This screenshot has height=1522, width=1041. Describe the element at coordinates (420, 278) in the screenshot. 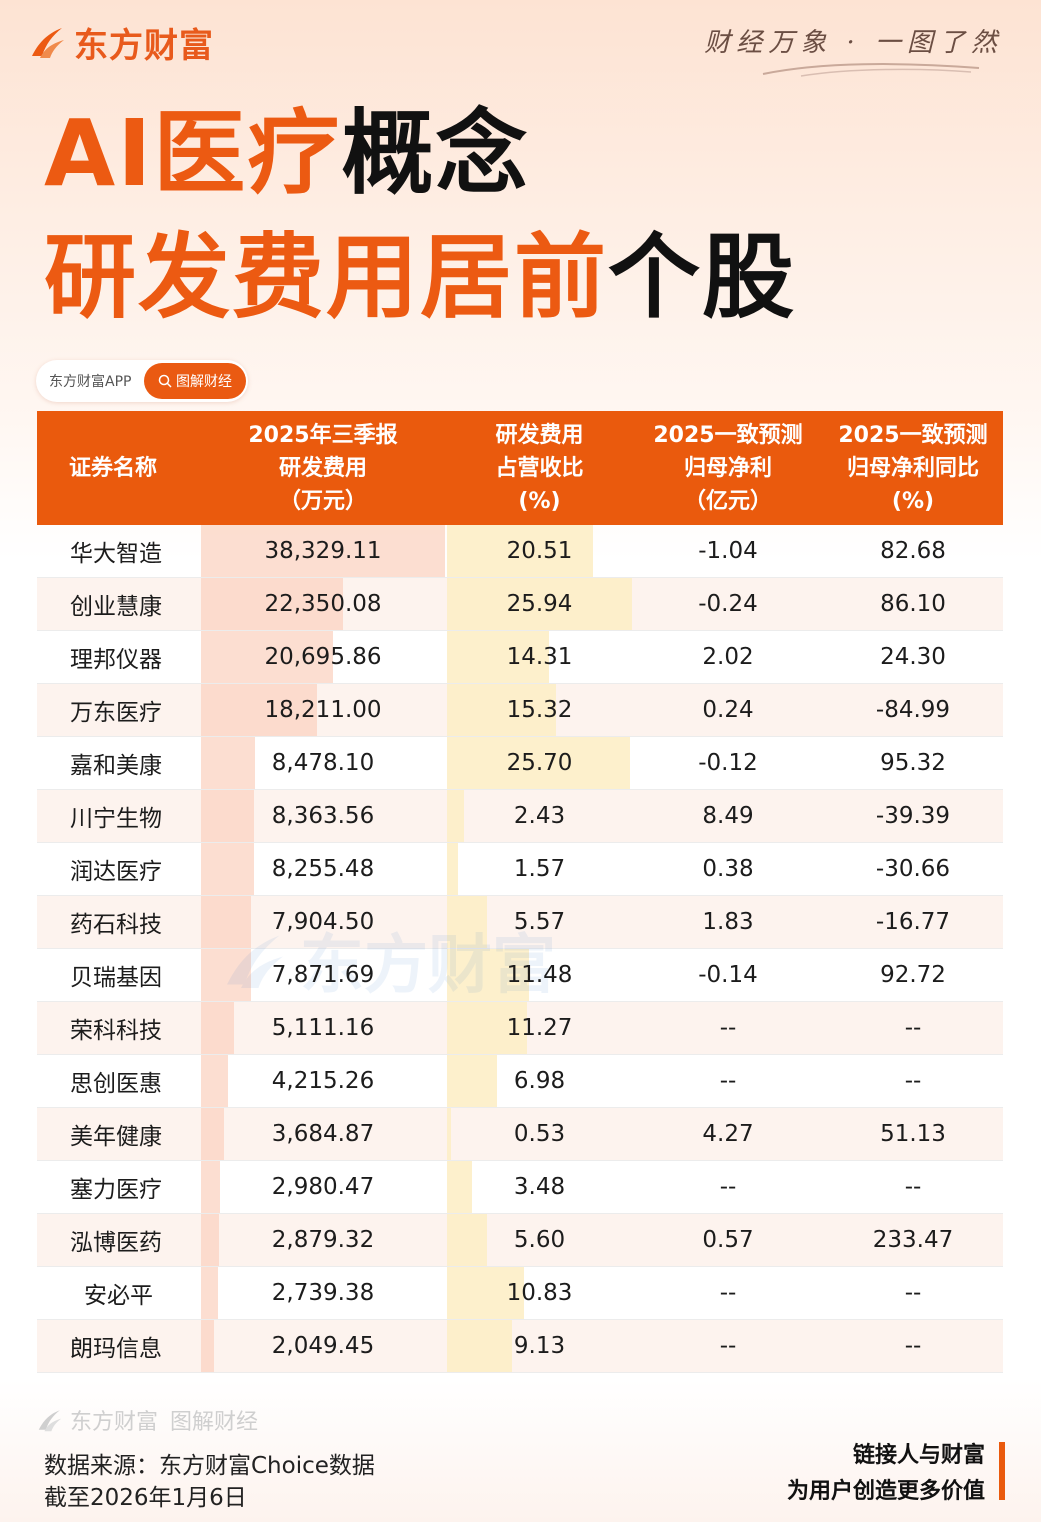

I see `page-title-line-2: 研发费用居前个股` at that location.